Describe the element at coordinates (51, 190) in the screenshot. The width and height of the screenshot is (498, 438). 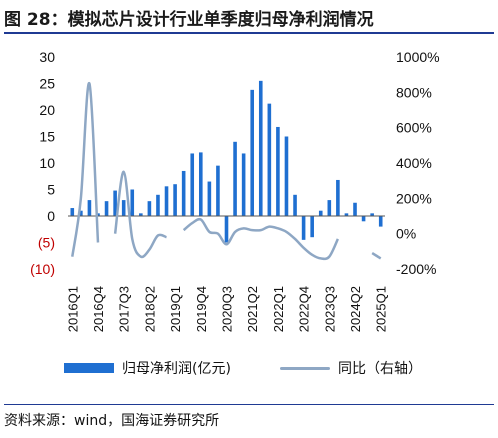
I see `y-left-tick-label: 5` at that location.